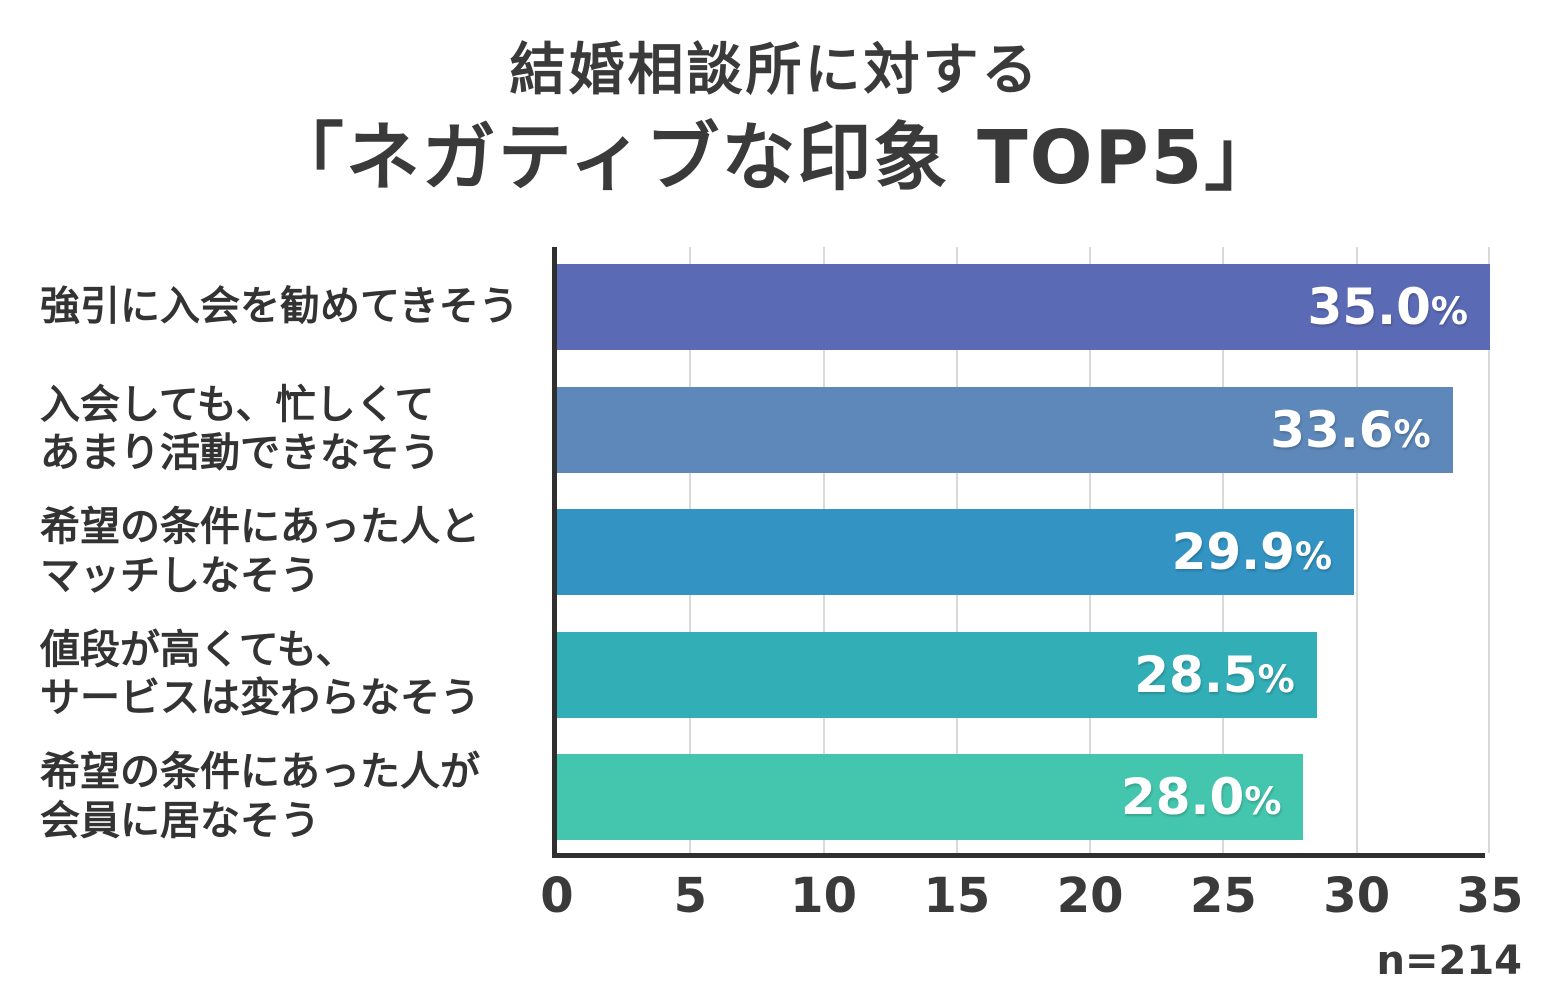 This screenshot has height=1000, width=1550. Describe the element at coordinates (1387, 307) in the screenshot. I see `bar-value-label: 35.0%` at that location.